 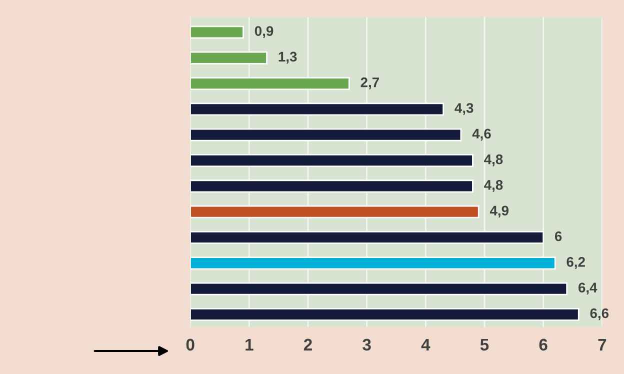 What do you see at coordinates (464, 109) in the screenshot?
I see `data-label: 4,3` at bounding box center [464, 109].